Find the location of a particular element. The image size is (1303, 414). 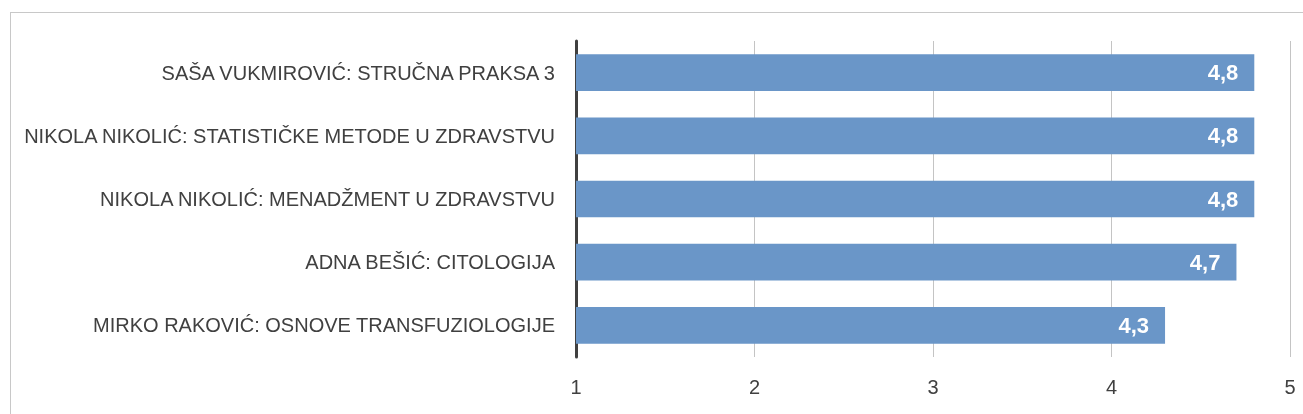

data-label: 4,3 is located at coordinates (1134, 325).